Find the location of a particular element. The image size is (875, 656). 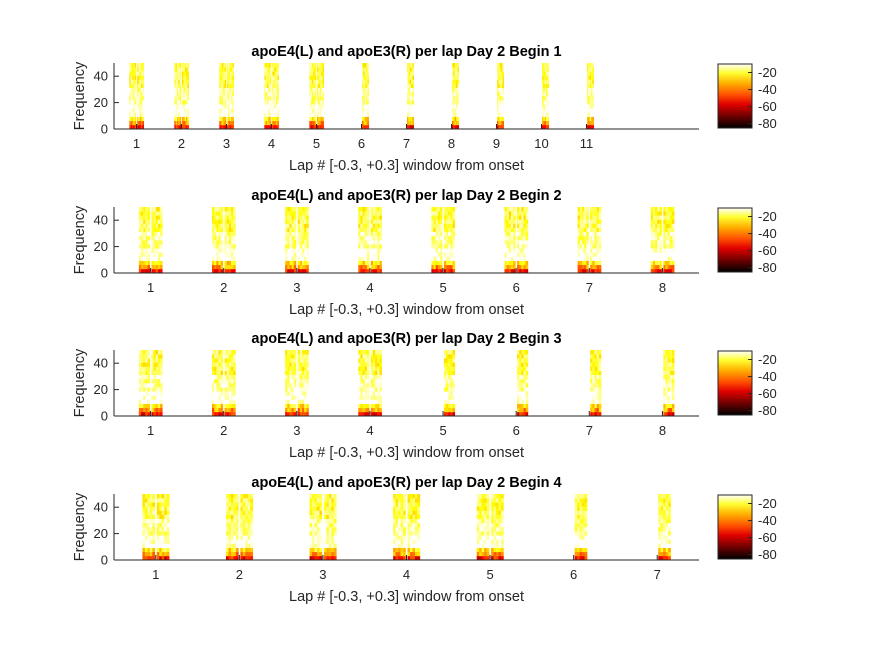

y-tick-label: 20 is located at coordinates (101, 246).